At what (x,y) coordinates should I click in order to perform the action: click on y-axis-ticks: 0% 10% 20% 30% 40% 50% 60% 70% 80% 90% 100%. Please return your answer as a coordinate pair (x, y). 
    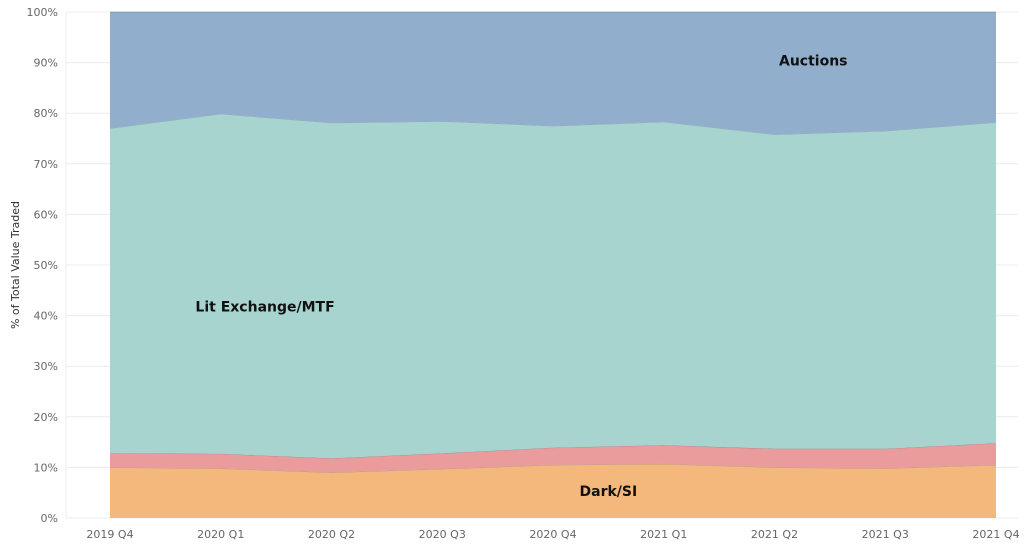
    Looking at the image, I should click on (42, 265).